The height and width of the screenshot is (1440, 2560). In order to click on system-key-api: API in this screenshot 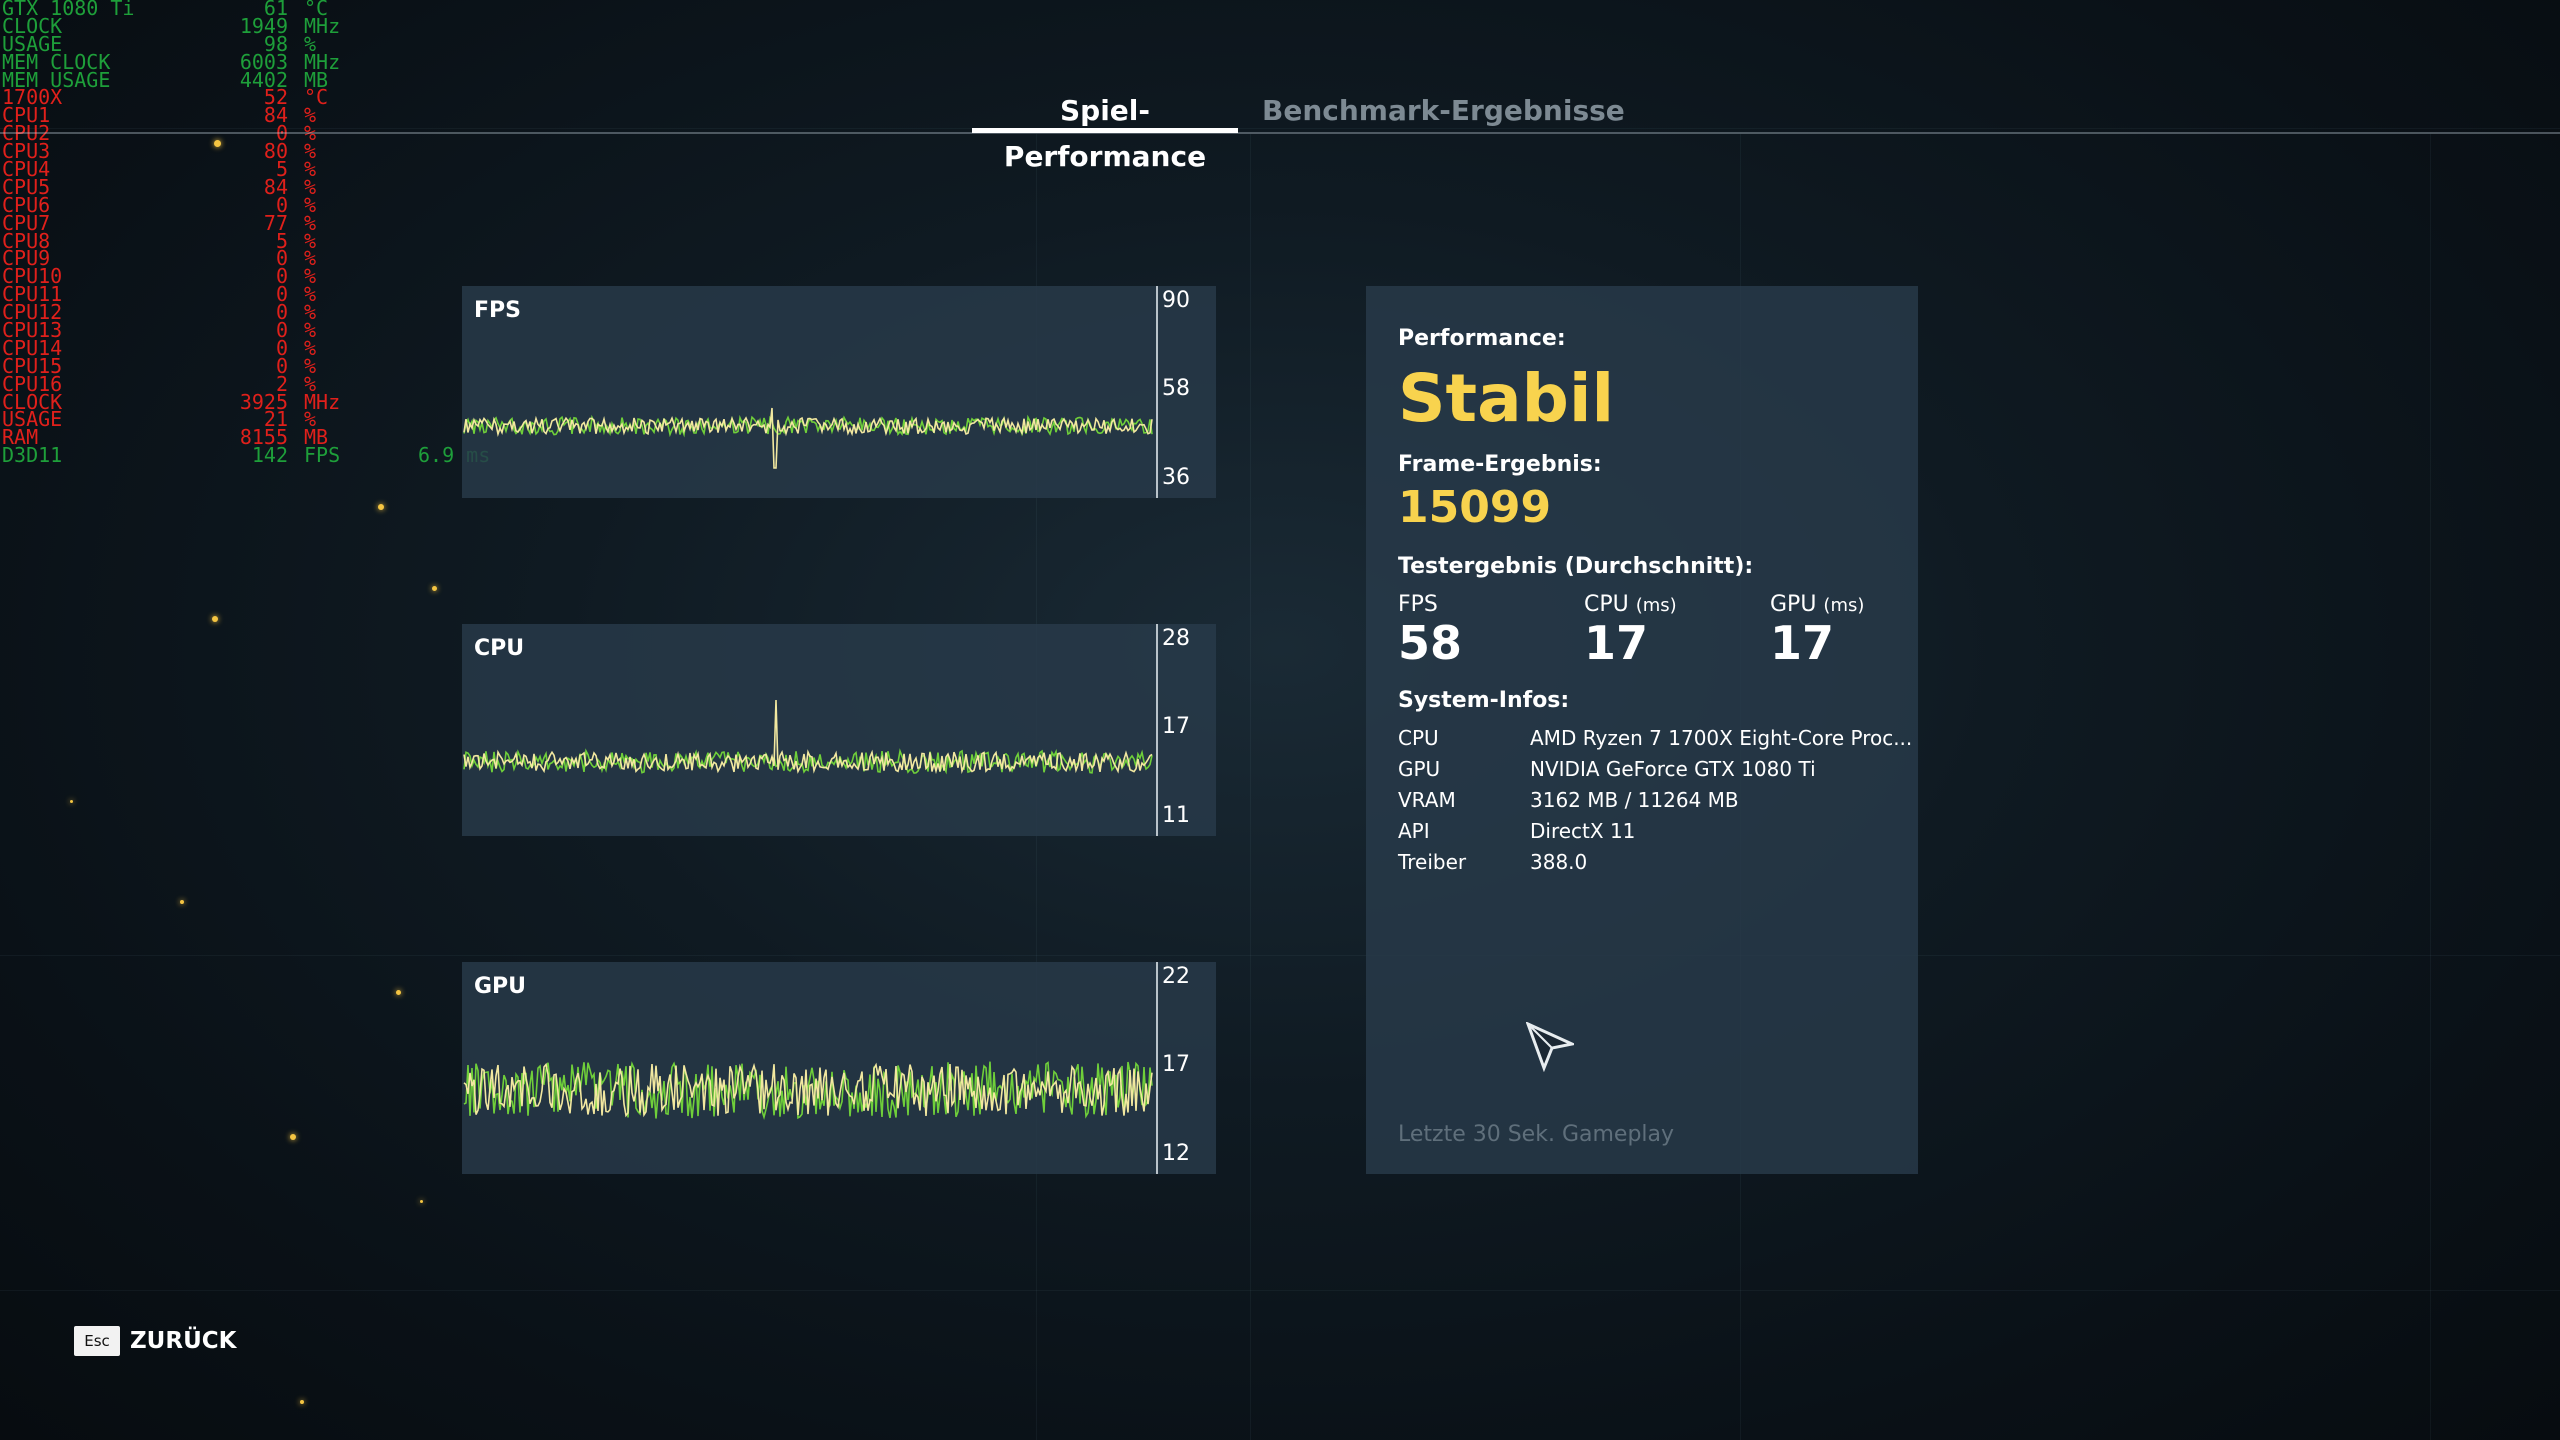, I will do `click(1414, 831)`.